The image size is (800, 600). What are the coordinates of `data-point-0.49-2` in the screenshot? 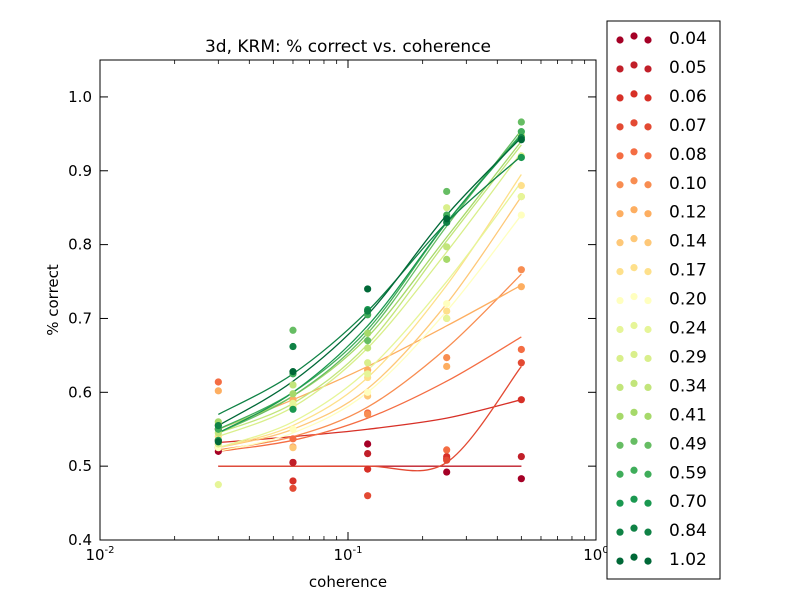 It's located at (368, 341).